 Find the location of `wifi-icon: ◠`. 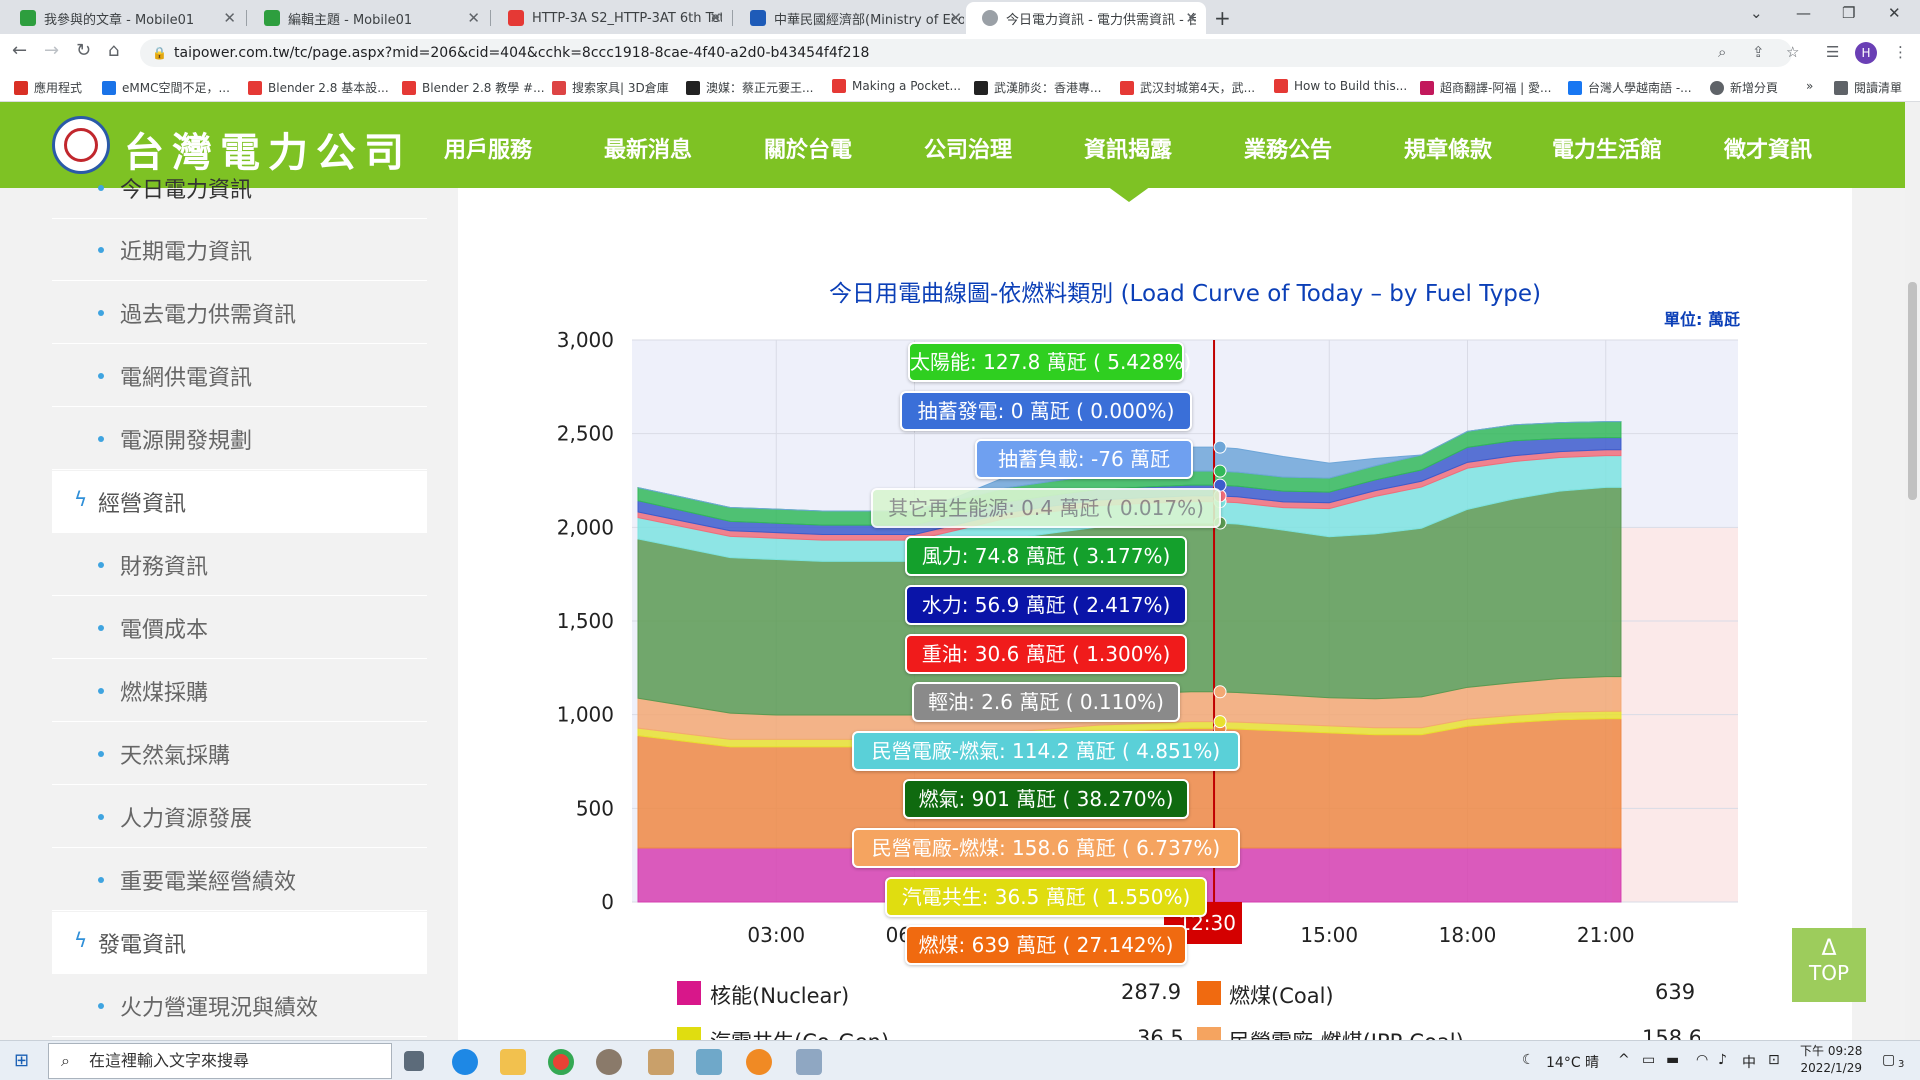

wifi-icon: ◠ is located at coordinates (1702, 1060).